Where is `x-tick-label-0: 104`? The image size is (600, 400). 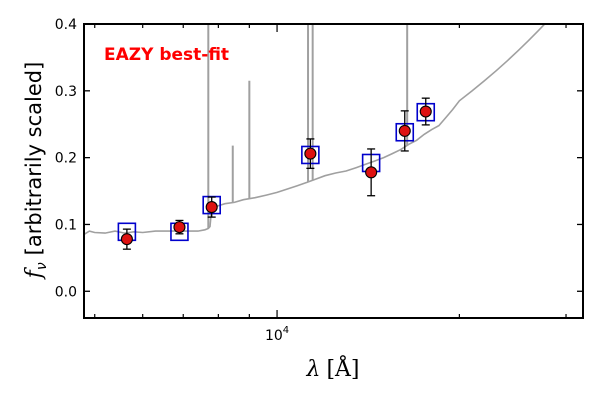 x-tick-label-0: 104 is located at coordinates (277, 334).